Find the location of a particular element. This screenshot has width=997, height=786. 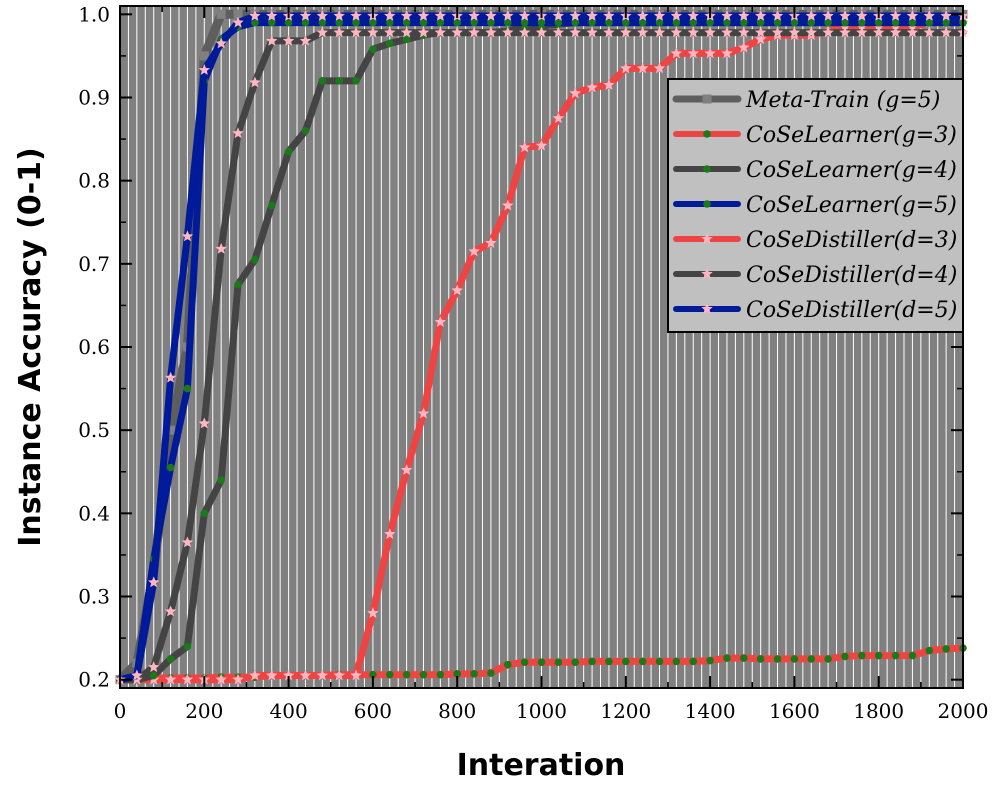

x-tick-label: 1600 is located at coordinates (794, 711).